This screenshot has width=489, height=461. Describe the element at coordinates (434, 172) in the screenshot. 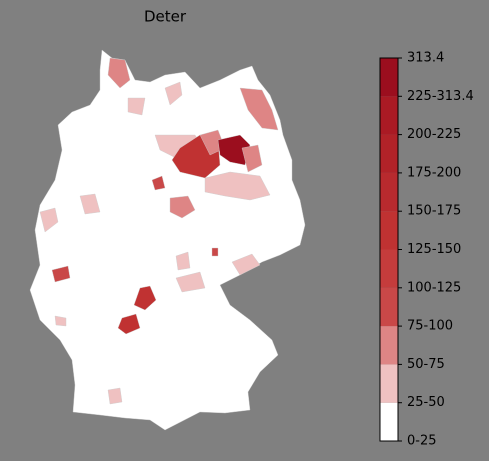

I see `colorbar-label: 175-200` at that location.